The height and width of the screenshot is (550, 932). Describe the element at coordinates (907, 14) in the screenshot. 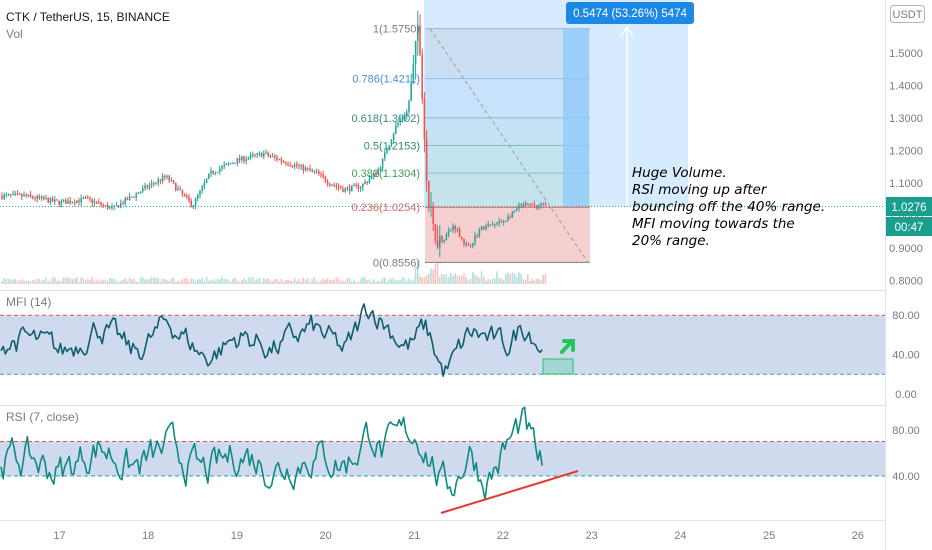

I see `currency-tag` at that location.